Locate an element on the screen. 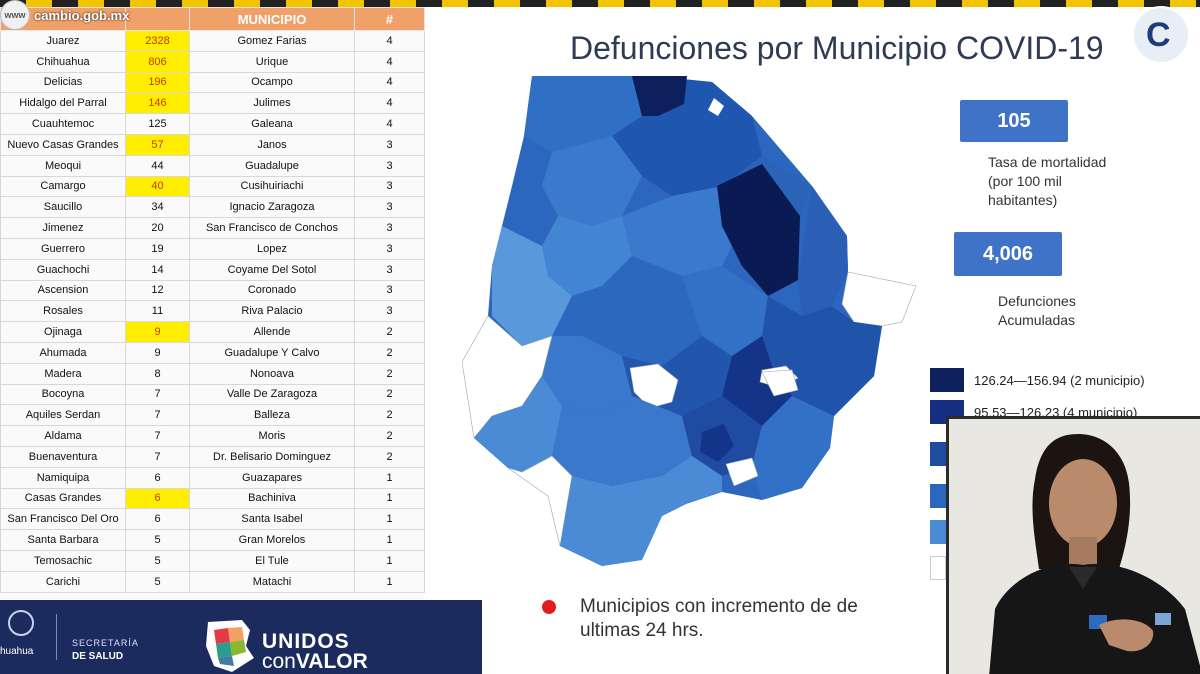  cell-municipio-left: Santa Barbara is located at coordinates (63, 540).